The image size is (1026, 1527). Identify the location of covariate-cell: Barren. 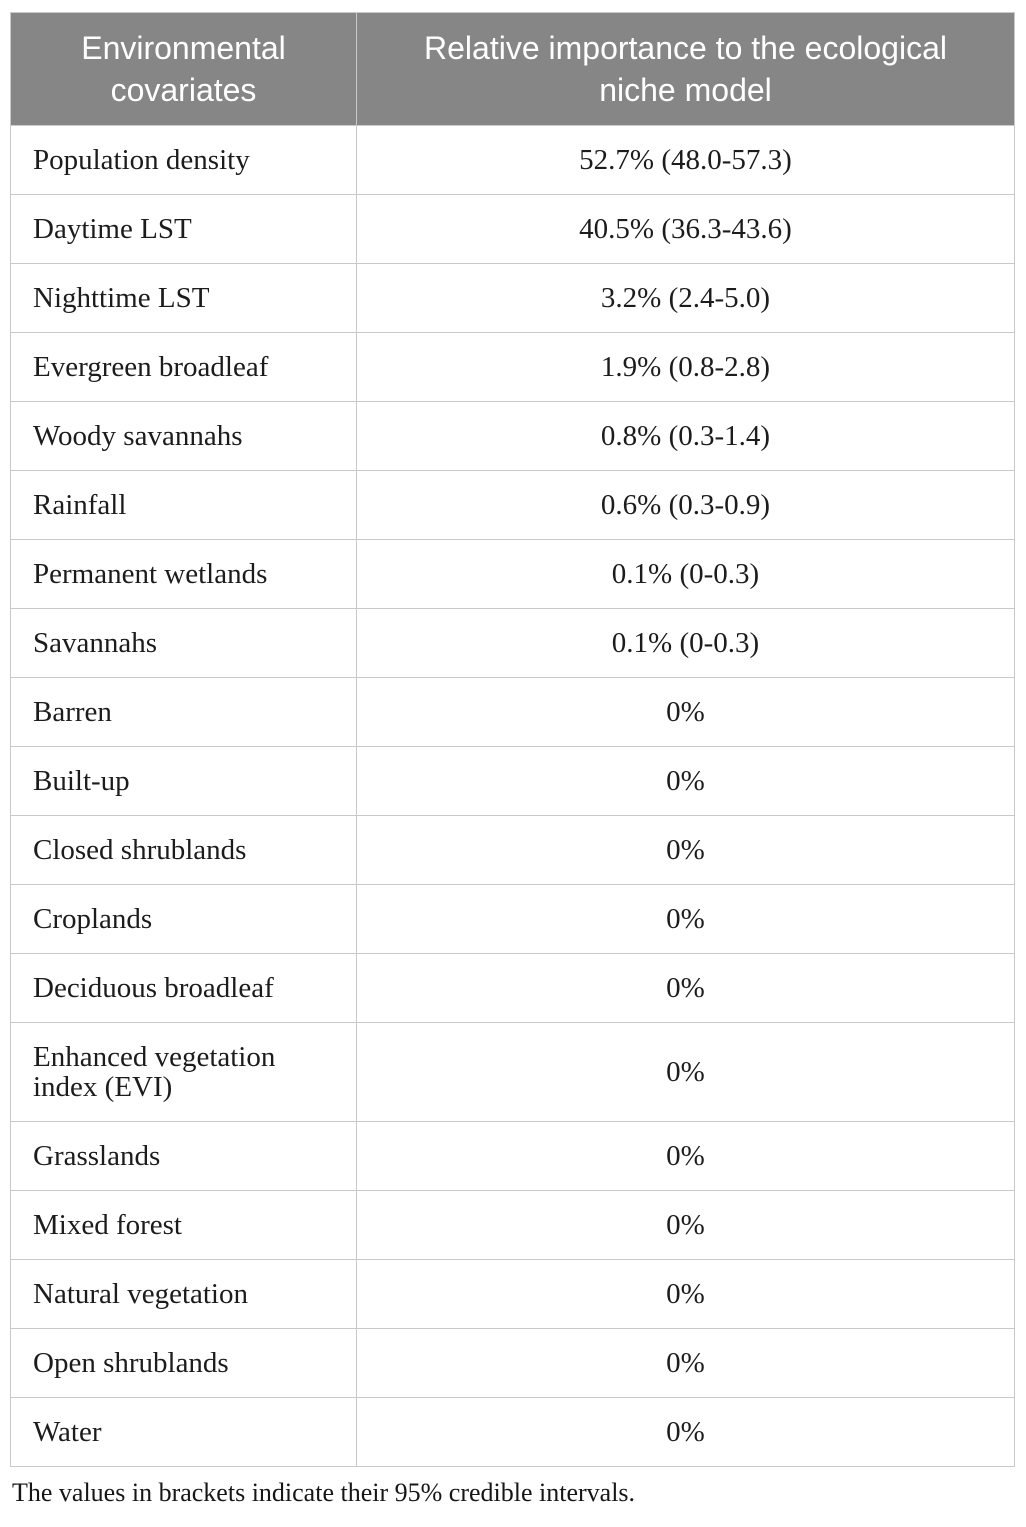
(183, 712).